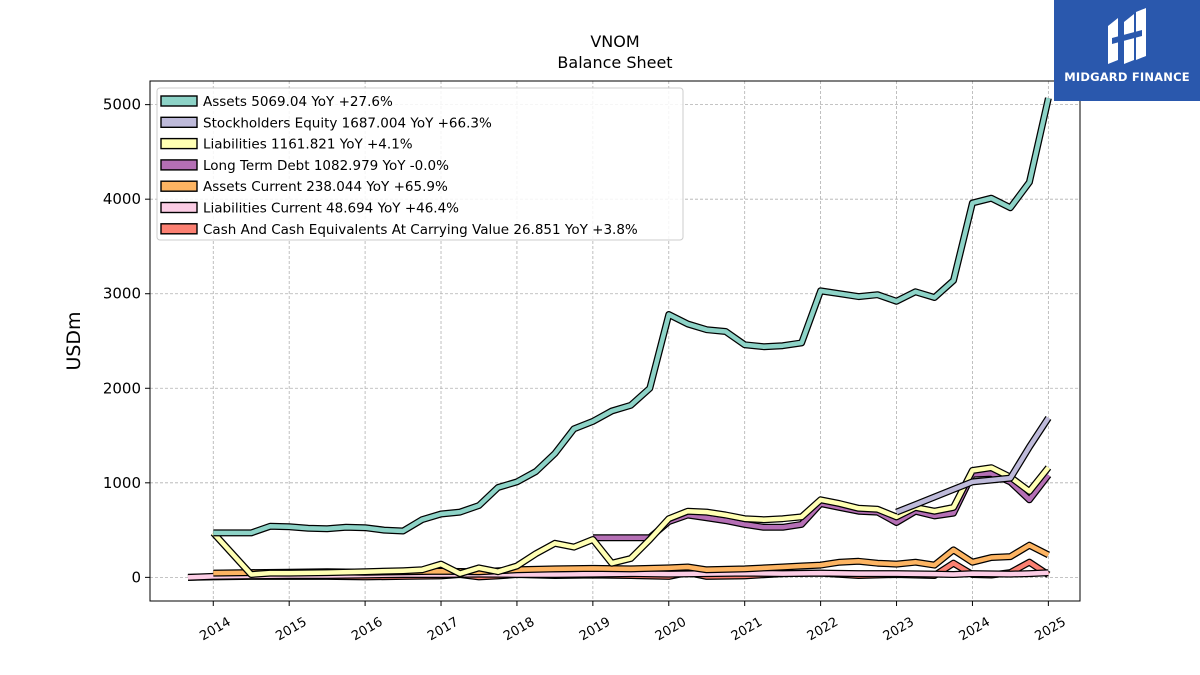 This screenshot has height=675, width=1200. I want to click on y-tick-label: 3000, so click(122, 294).